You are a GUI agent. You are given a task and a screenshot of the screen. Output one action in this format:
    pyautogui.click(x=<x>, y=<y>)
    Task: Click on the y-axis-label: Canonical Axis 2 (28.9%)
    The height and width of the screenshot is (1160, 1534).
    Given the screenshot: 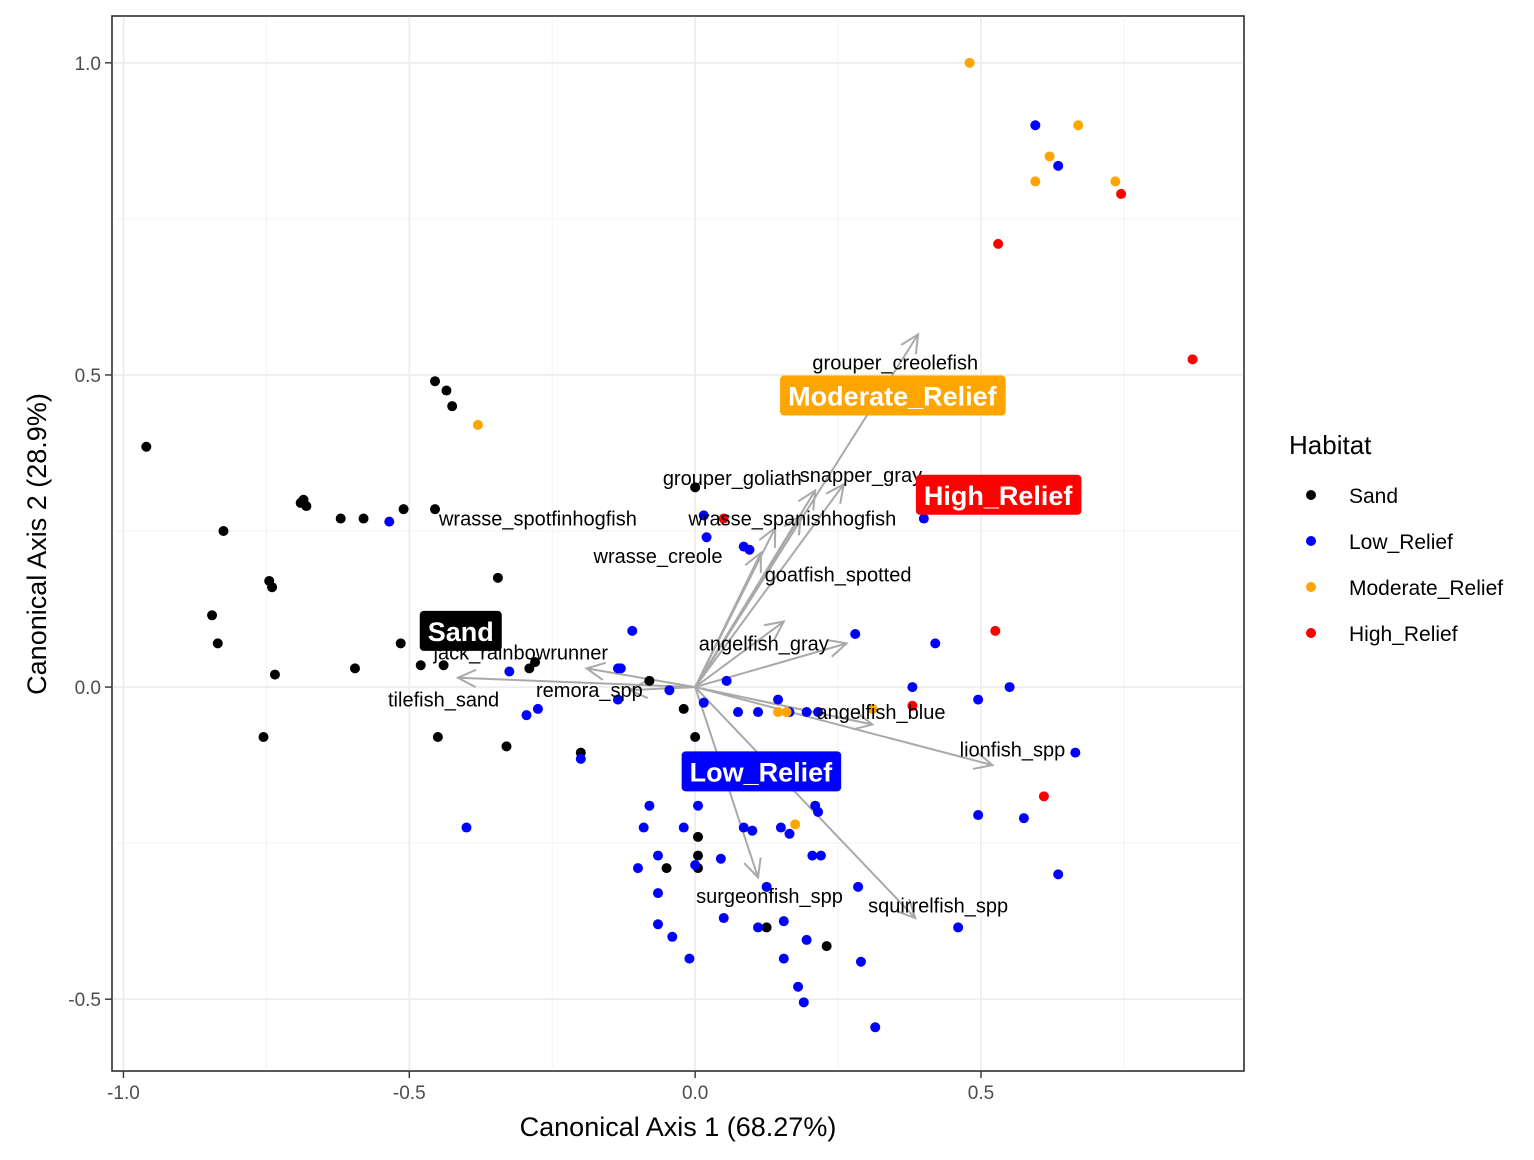 What is the action you would take?
    pyautogui.click(x=37, y=544)
    